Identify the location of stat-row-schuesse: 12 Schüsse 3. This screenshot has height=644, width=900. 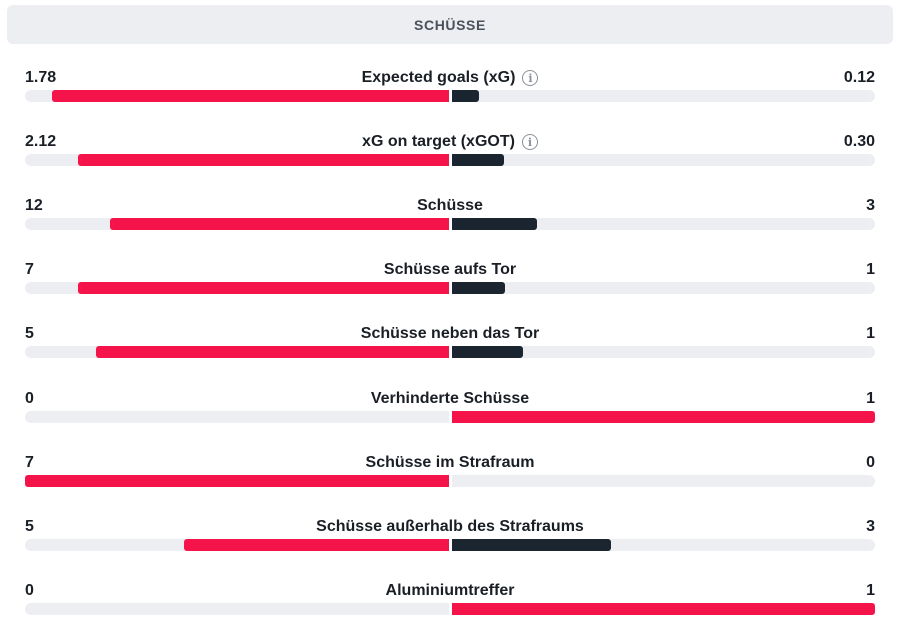
(450, 227).